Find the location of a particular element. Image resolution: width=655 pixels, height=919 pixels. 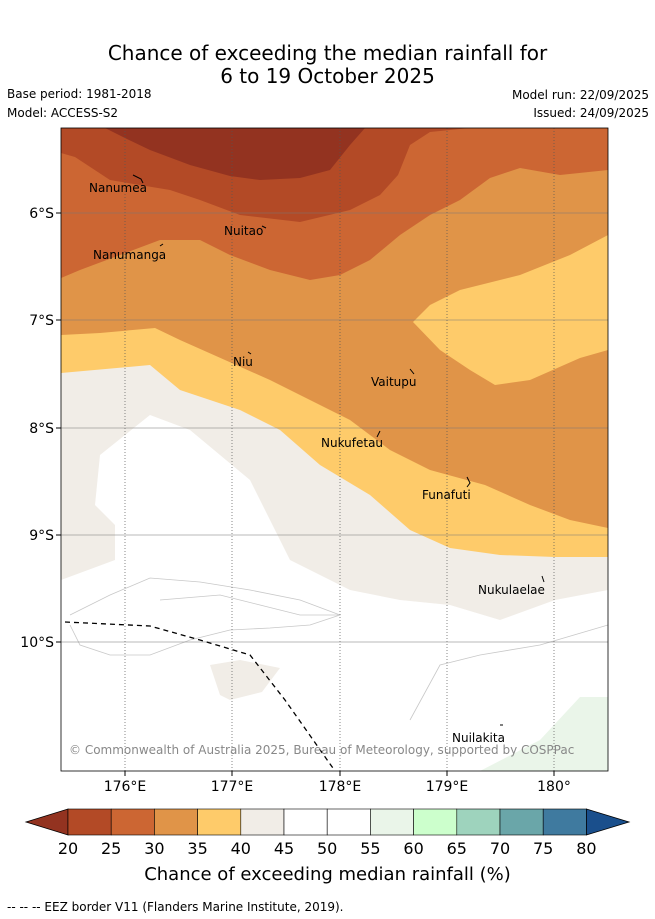

colorbar-tick-label: 35 is located at coordinates (197, 848).